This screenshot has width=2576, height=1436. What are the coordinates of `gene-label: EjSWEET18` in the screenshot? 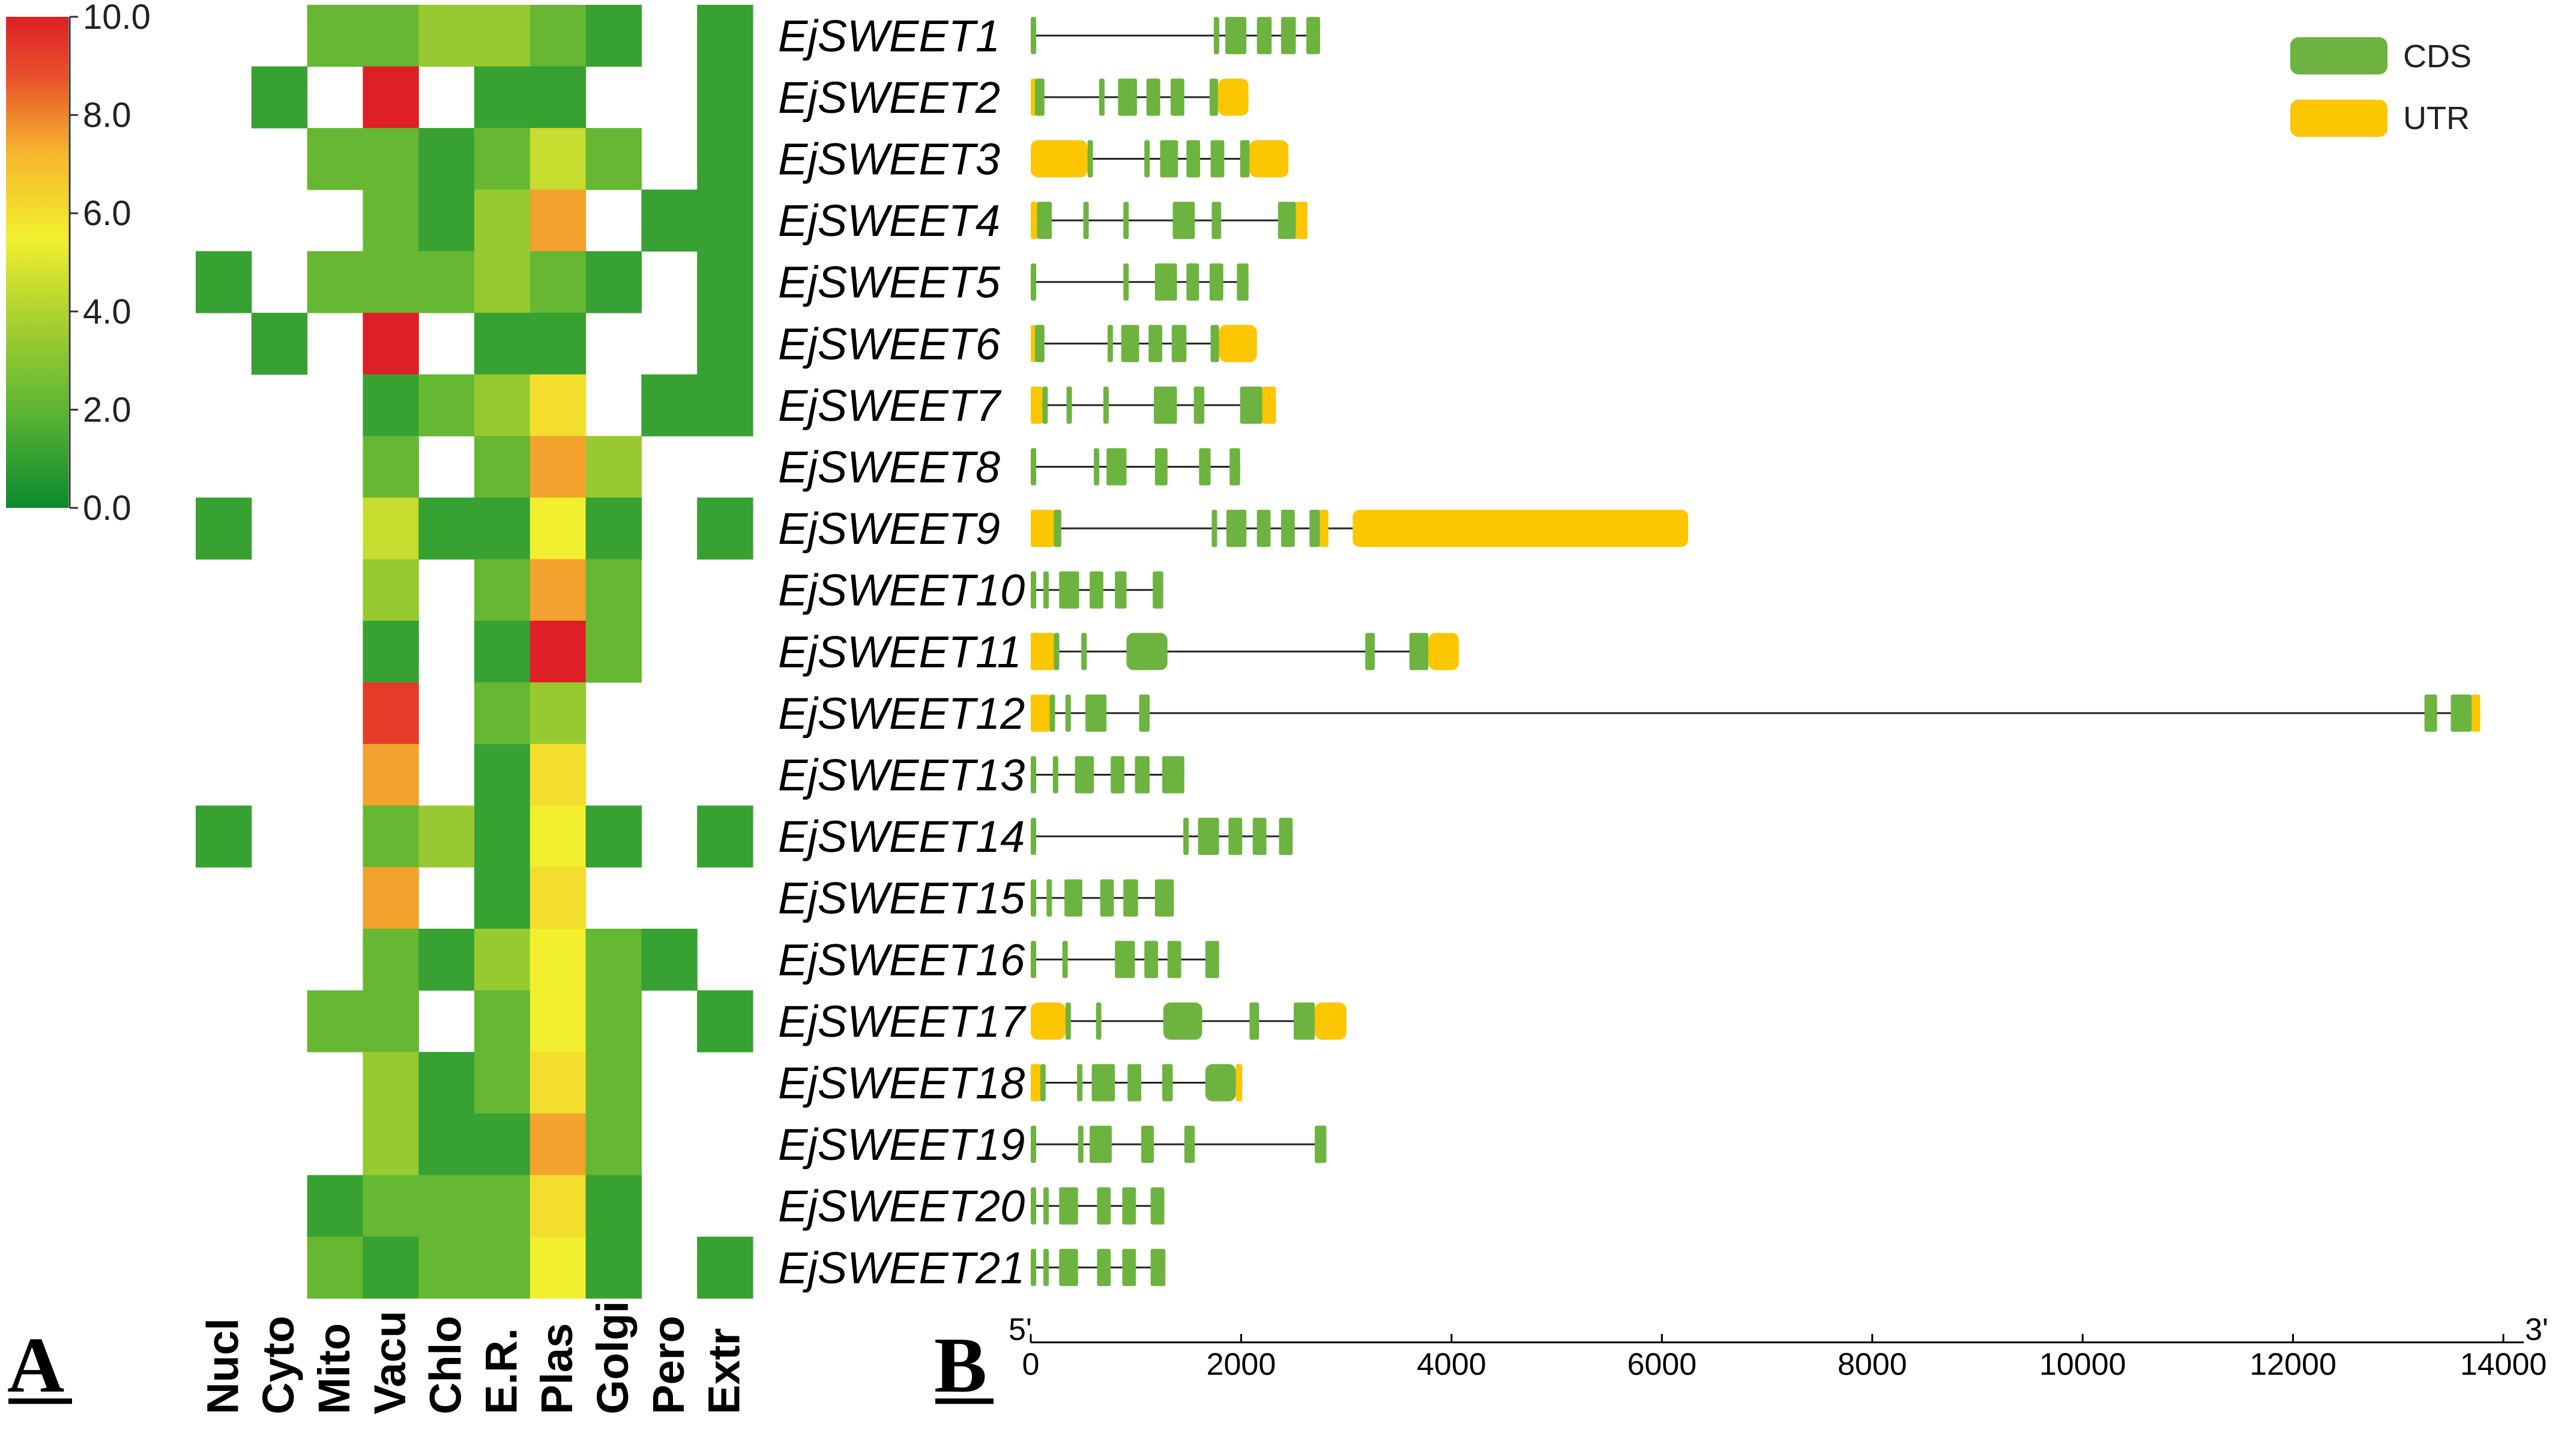 It's located at (901, 1083).